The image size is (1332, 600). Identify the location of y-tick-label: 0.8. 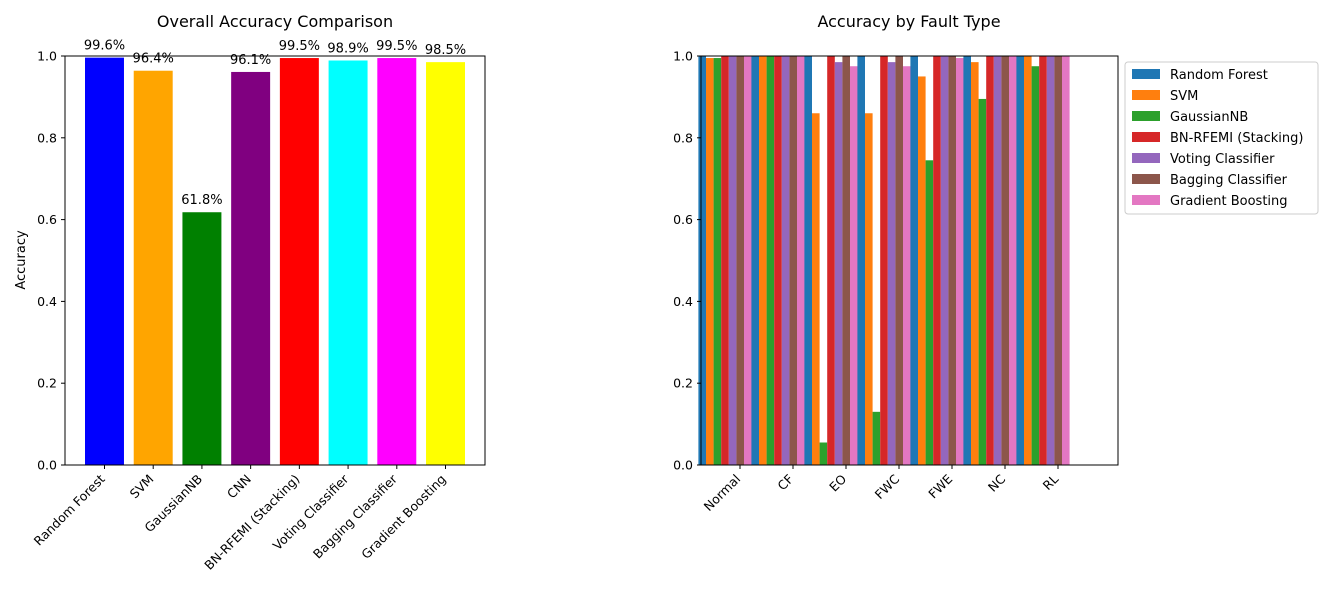
(683, 137).